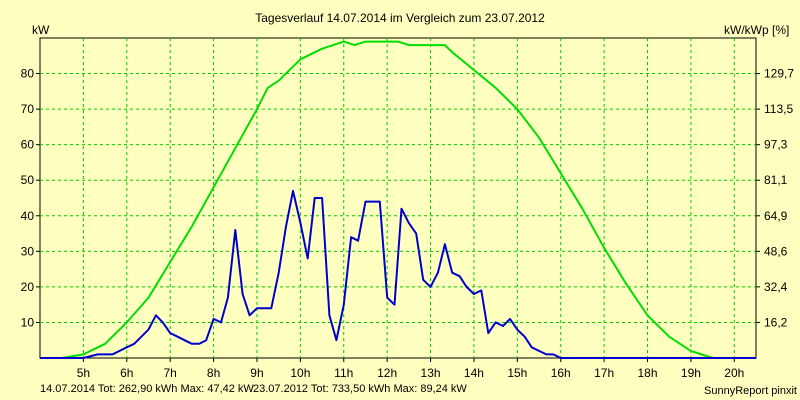 This screenshot has height=400, width=800. What do you see at coordinates (28, 287) in the screenshot?
I see `y-tick-label-left: 20` at bounding box center [28, 287].